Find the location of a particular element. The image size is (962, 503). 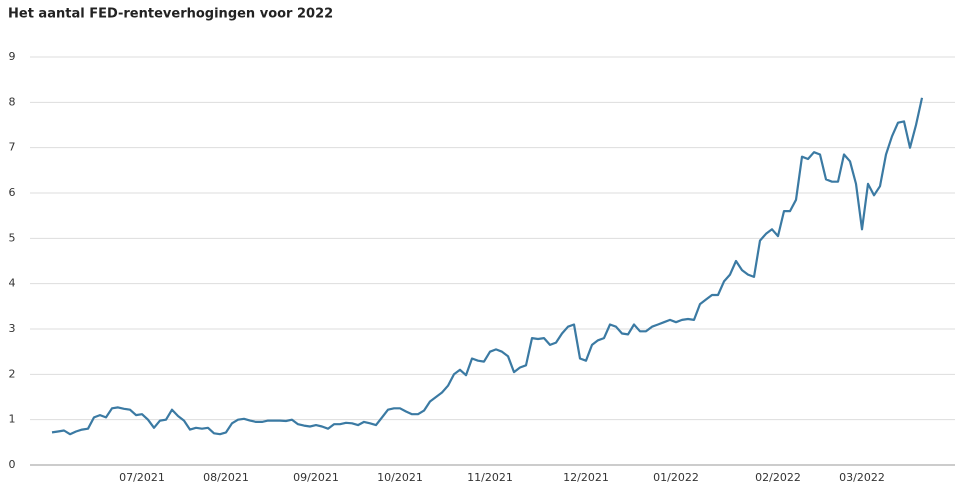

x-tick-label: 10/2021 is located at coordinates (400, 477).